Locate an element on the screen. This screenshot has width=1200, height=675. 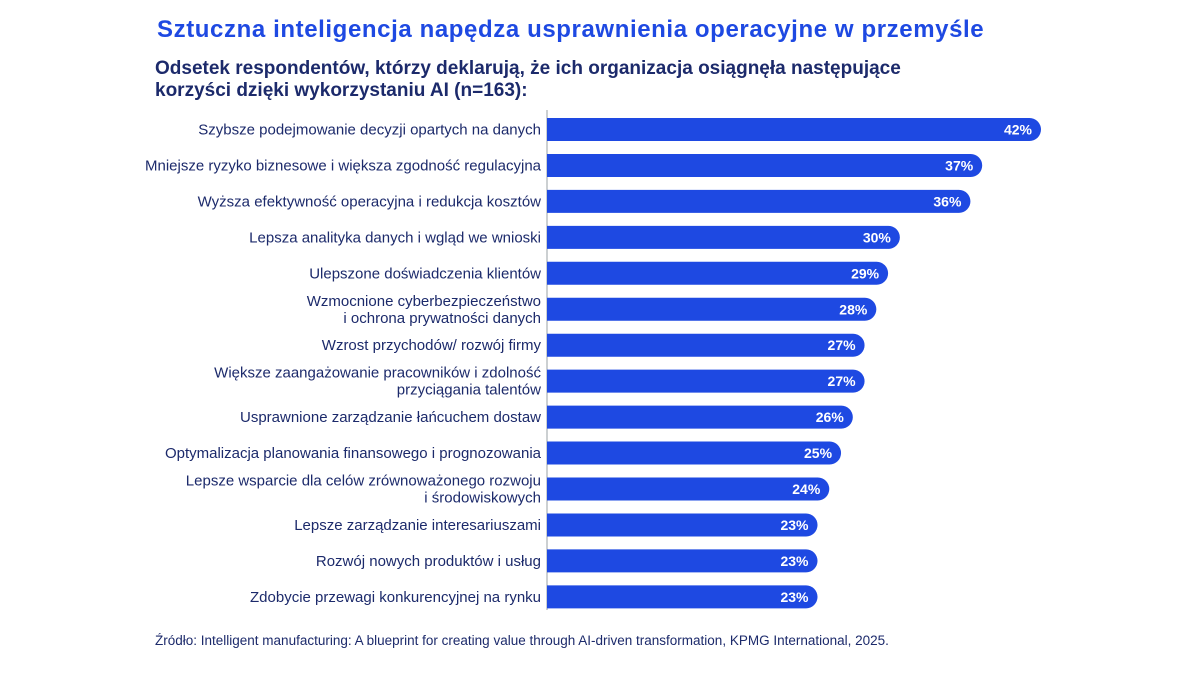
category-label: Rozwój nowych produktów i usług is located at coordinates (428, 561).